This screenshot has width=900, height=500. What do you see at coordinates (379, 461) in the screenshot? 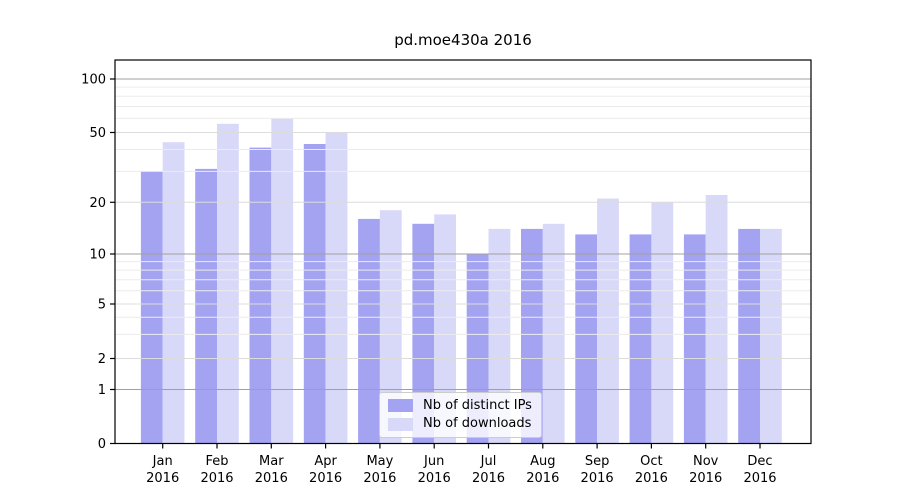
I see `x-tick-label-may: May` at bounding box center [379, 461].